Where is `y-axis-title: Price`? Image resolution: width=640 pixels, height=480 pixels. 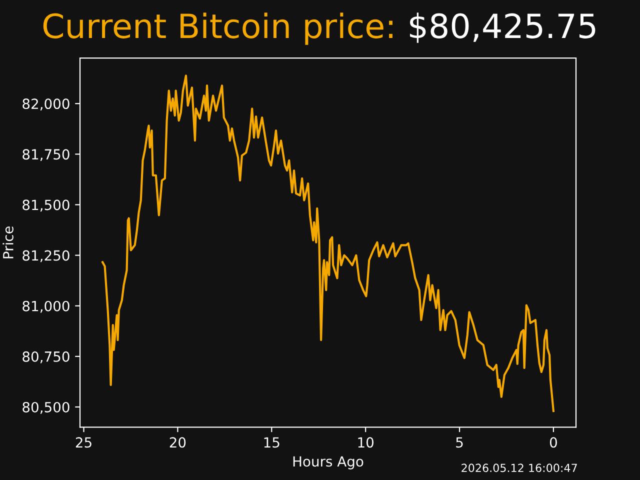 y-axis-title: Price is located at coordinates (8, 242).